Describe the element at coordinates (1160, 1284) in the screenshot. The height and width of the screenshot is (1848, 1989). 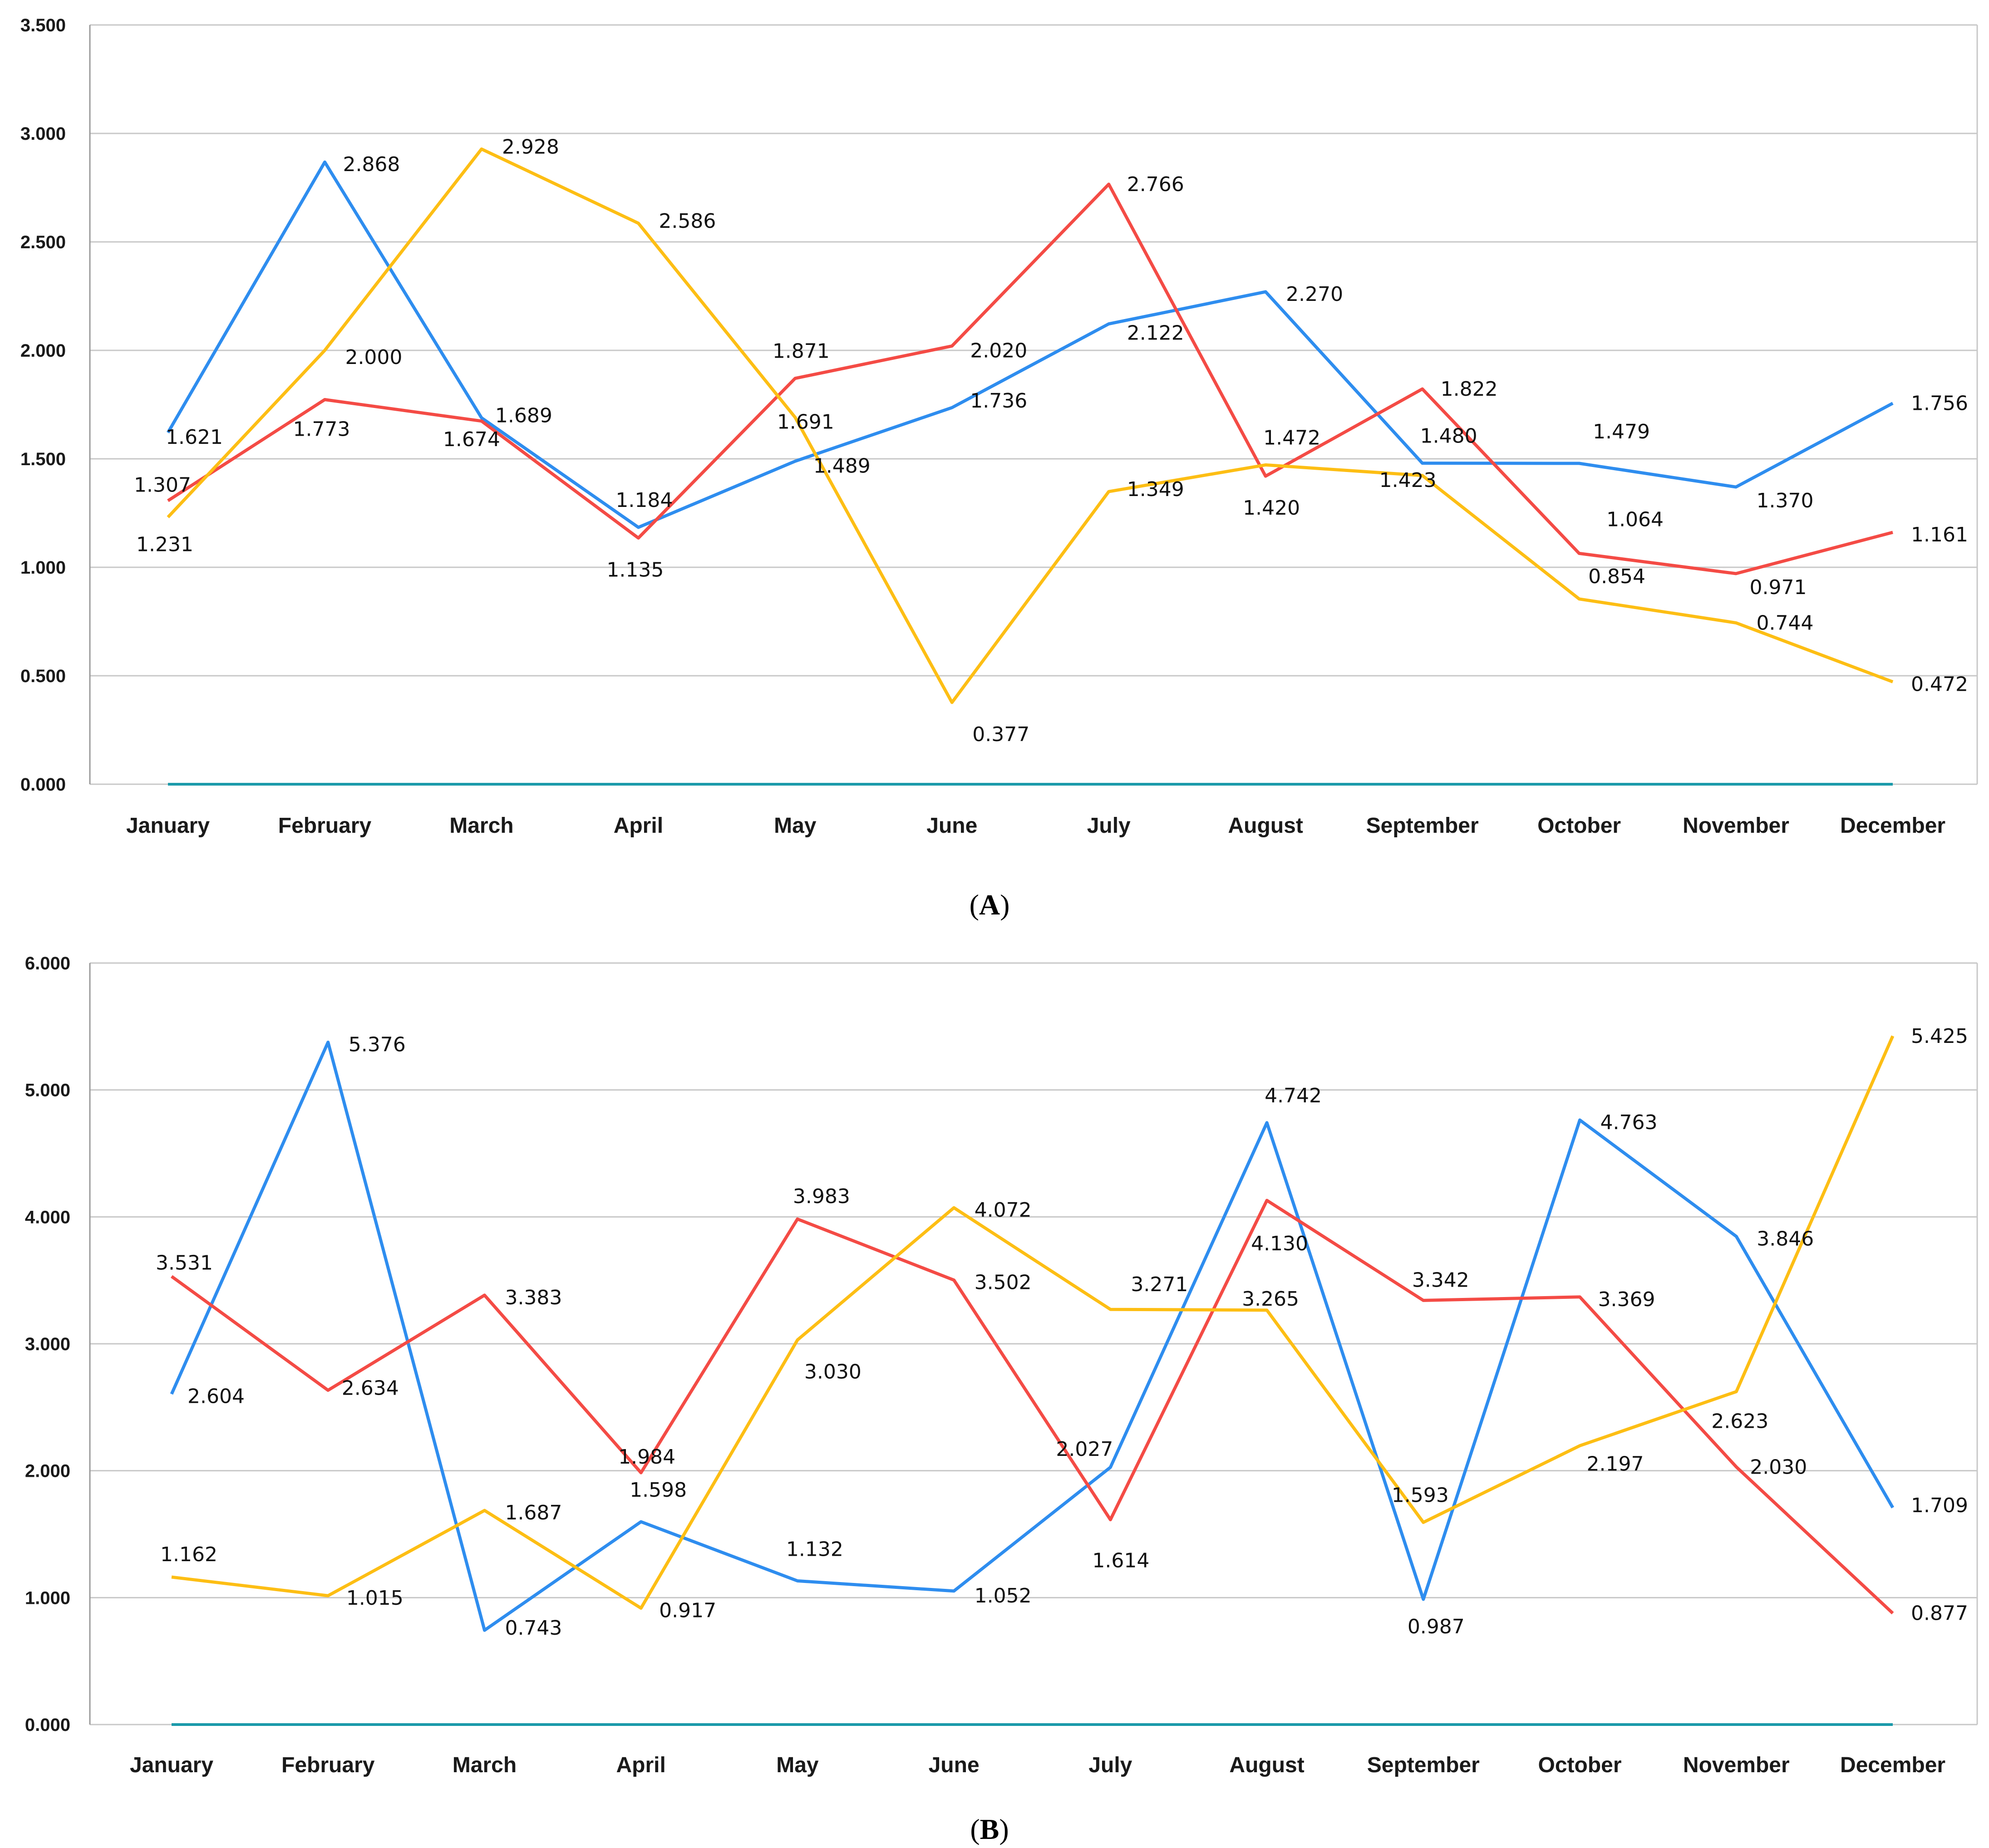
I see `data-label-yellow: 3.271` at that location.